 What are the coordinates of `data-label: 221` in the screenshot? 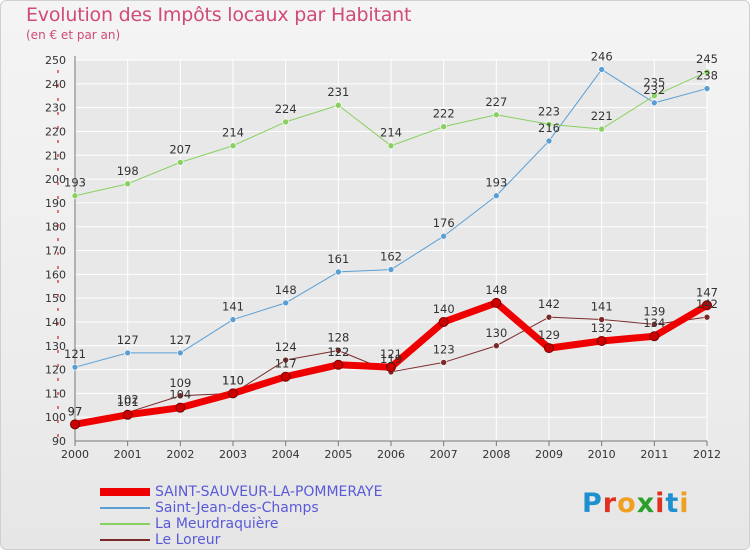 It's located at (602, 116).